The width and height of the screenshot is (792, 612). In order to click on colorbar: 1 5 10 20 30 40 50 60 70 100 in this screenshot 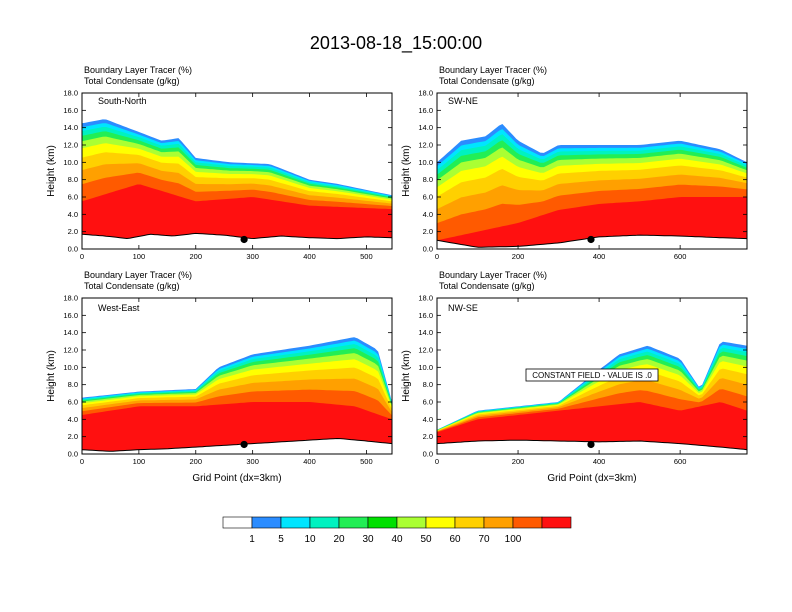, I will do `click(397, 530)`.